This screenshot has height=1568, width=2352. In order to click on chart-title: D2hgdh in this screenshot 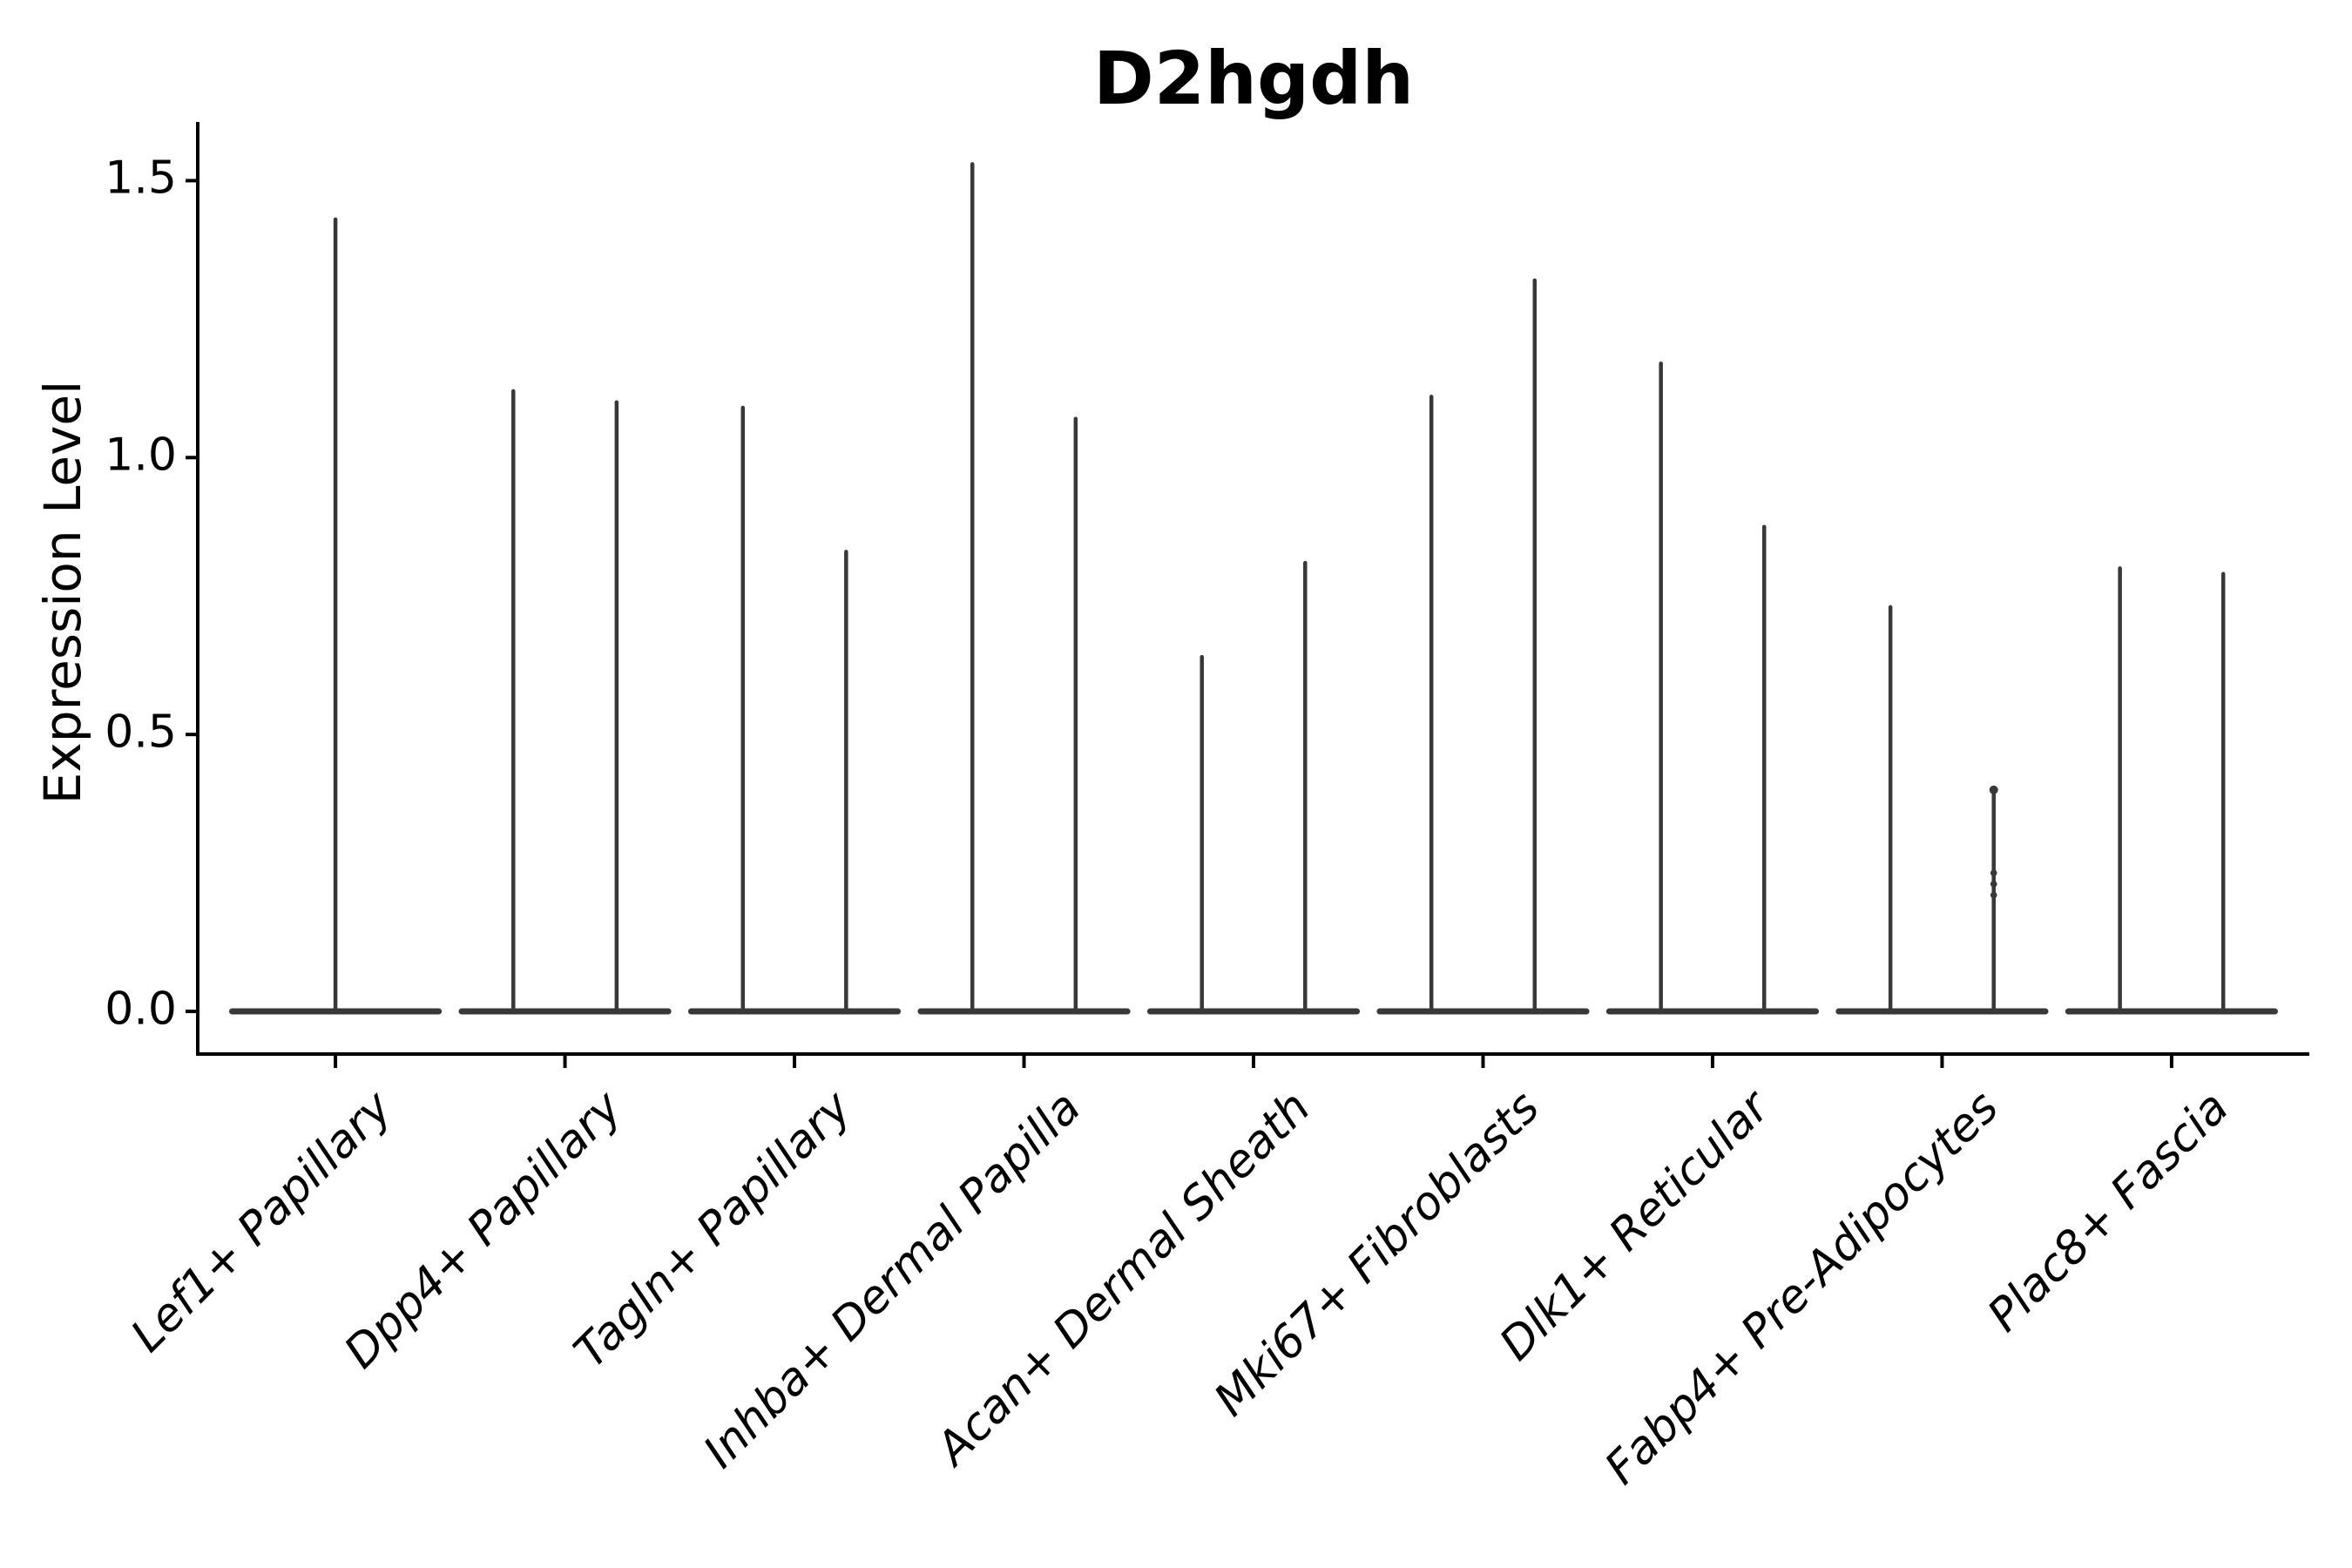, I will do `click(1253, 78)`.